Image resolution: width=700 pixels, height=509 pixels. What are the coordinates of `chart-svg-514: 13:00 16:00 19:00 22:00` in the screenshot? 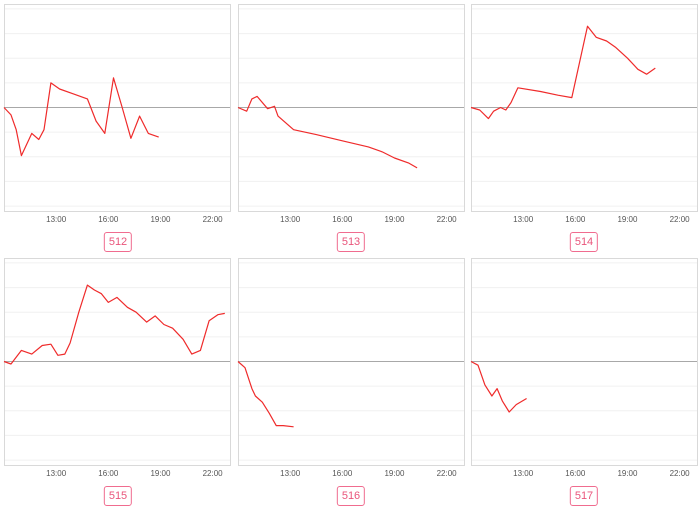 It's located at (584, 114).